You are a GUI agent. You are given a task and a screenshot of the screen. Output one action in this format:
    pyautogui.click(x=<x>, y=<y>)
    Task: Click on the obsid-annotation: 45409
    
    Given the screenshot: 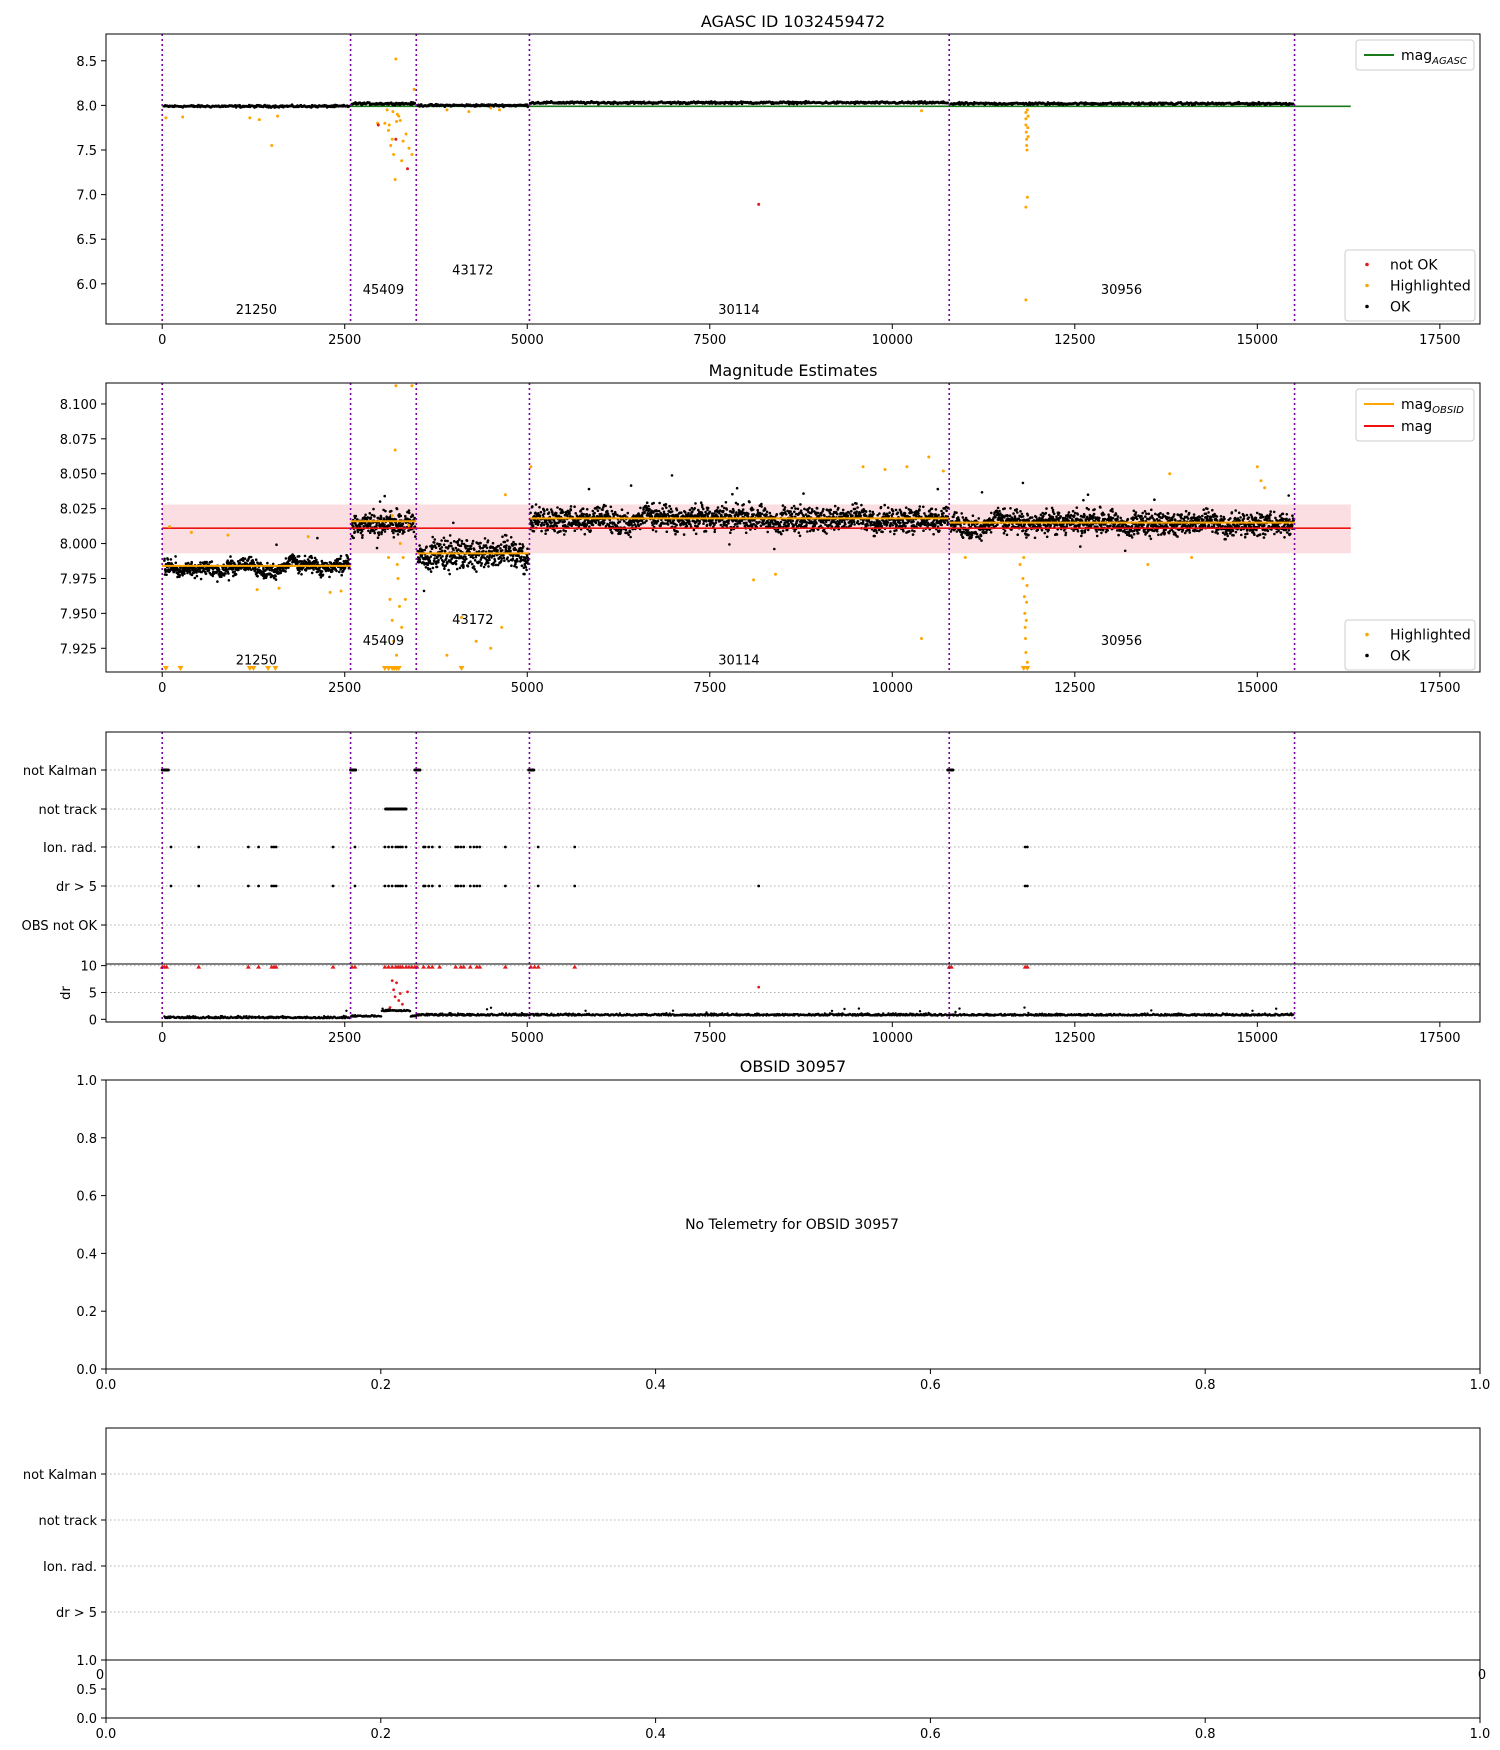 What is the action you would take?
    pyautogui.click(x=383, y=290)
    